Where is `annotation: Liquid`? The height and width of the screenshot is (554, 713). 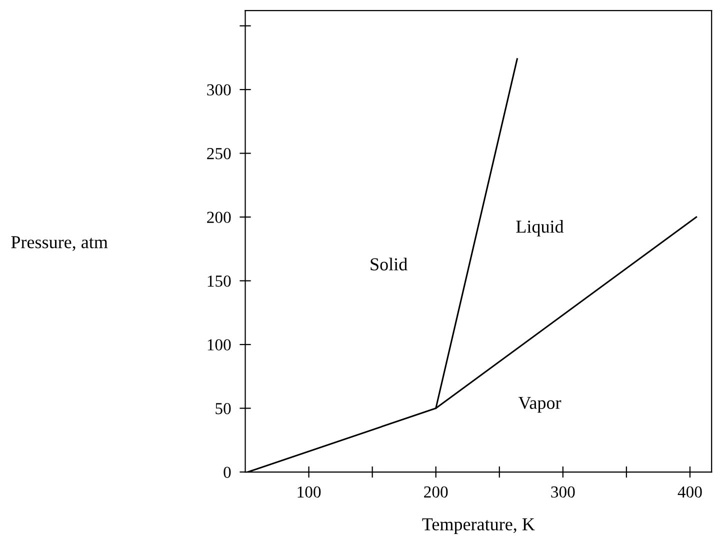 annotation: Liquid is located at coordinates (540, 228).